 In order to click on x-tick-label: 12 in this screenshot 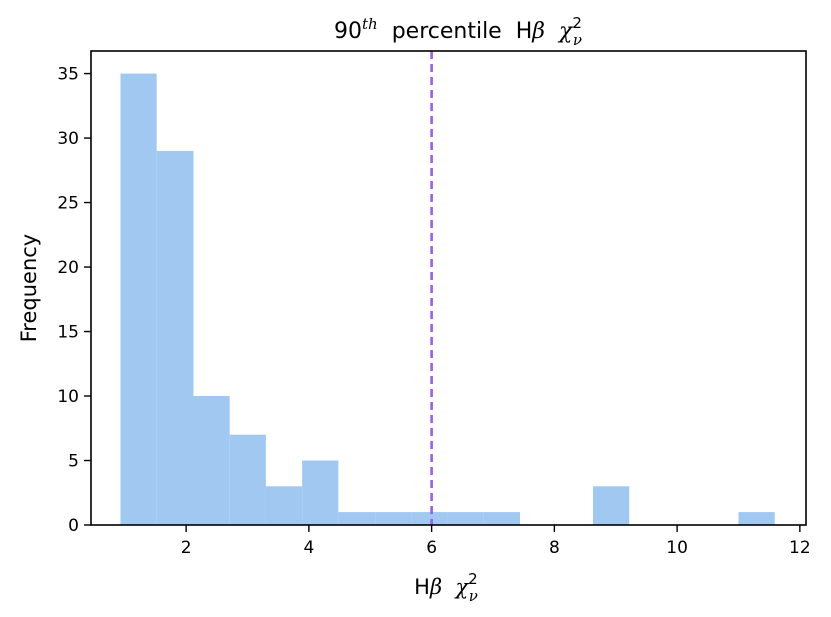, I will do `click(800, 548)`.